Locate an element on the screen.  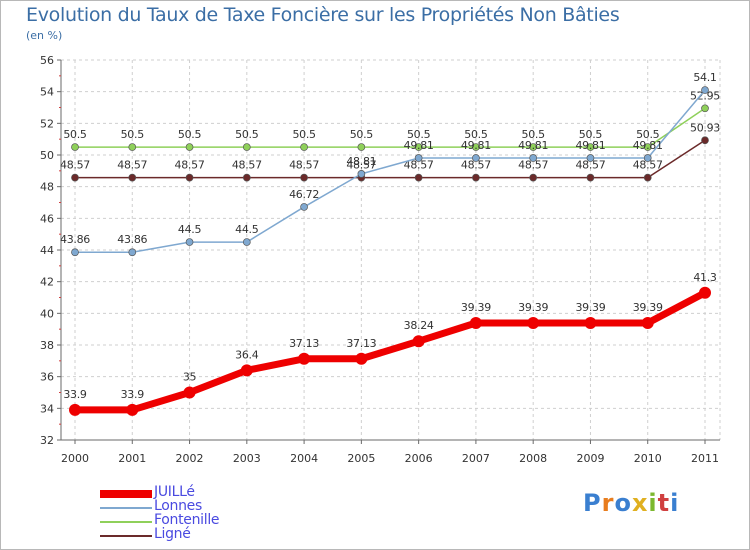
y-tick-label: 46 is located at coordinates (47, 218).